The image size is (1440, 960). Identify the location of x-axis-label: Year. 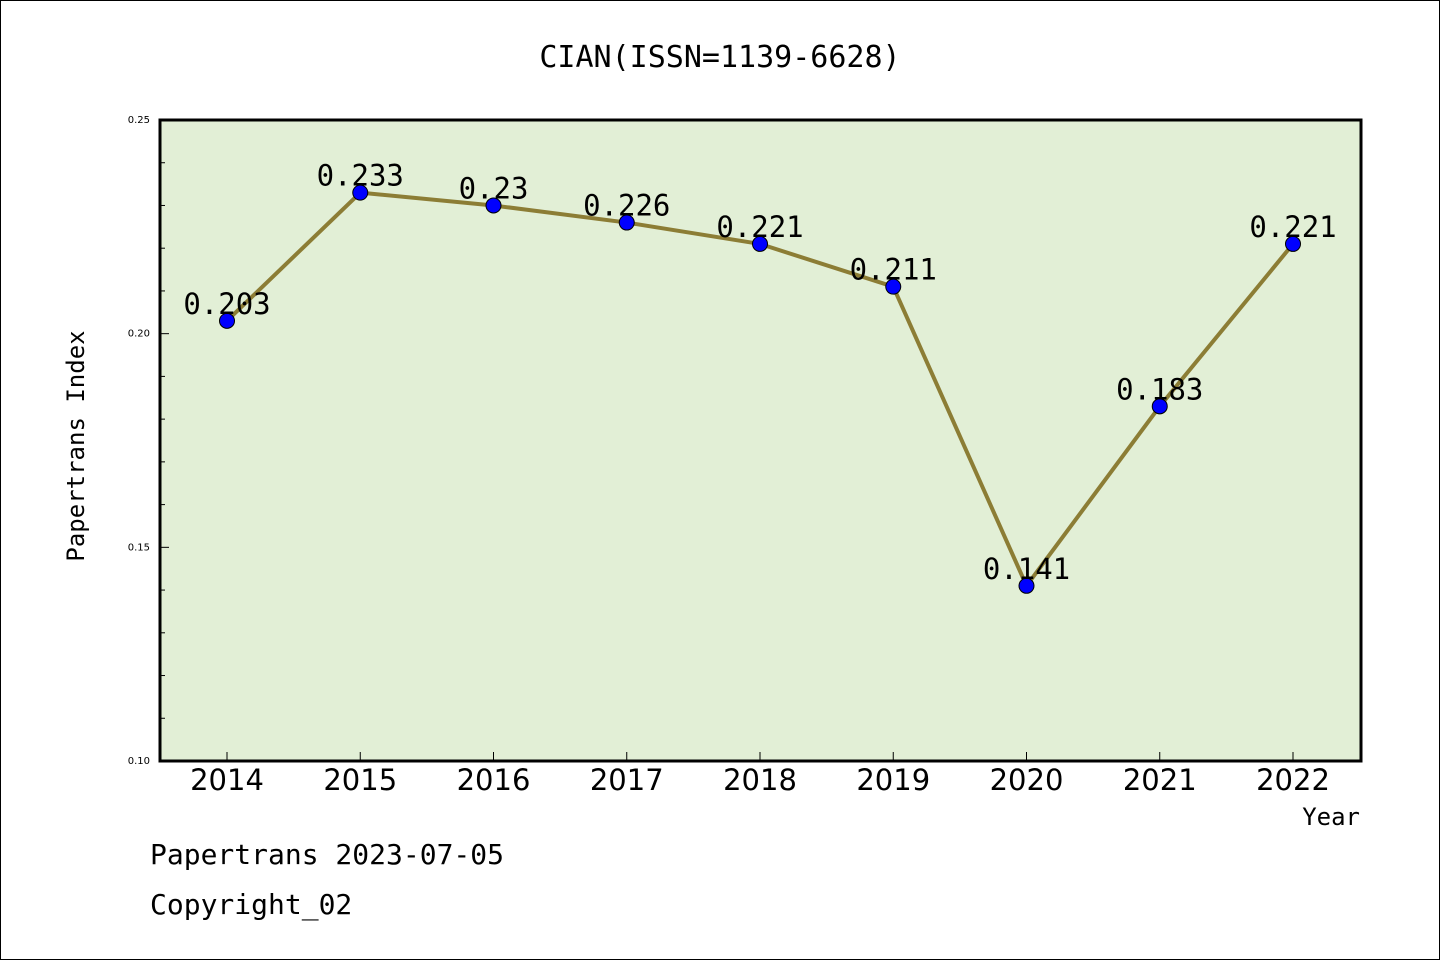
(1331, 817).